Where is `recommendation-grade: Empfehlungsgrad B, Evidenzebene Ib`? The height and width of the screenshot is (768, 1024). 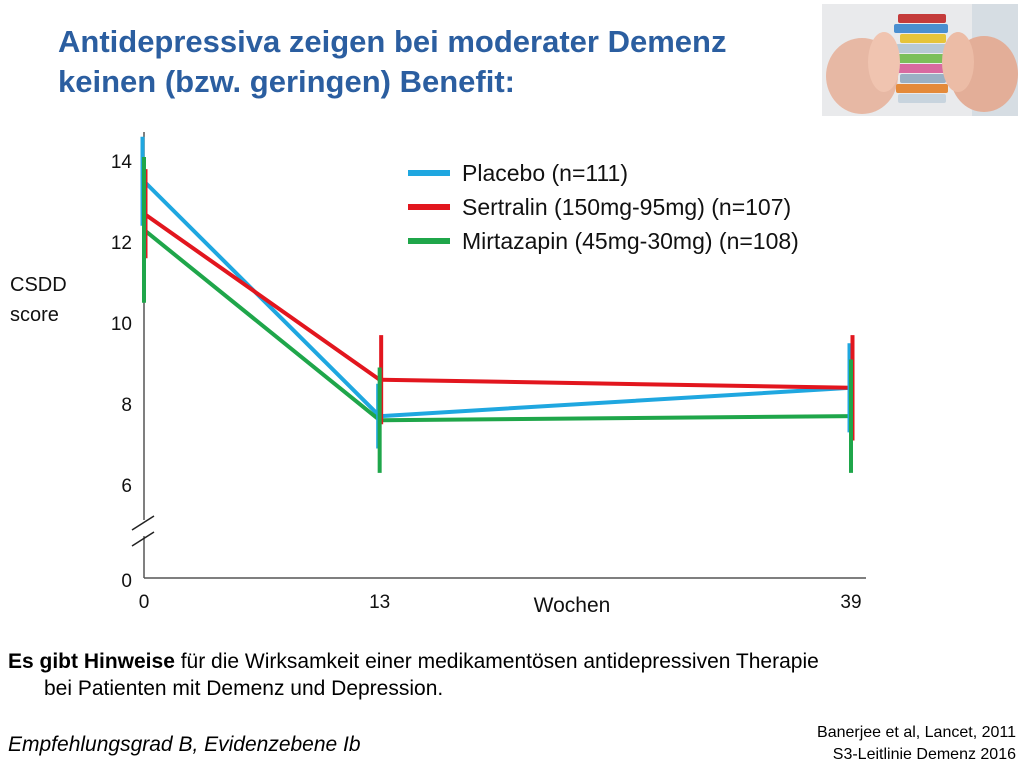 recommendation-grade: Empfehlungsgrad B, Evidenzebene Ib is located at coordinates (184, 744).